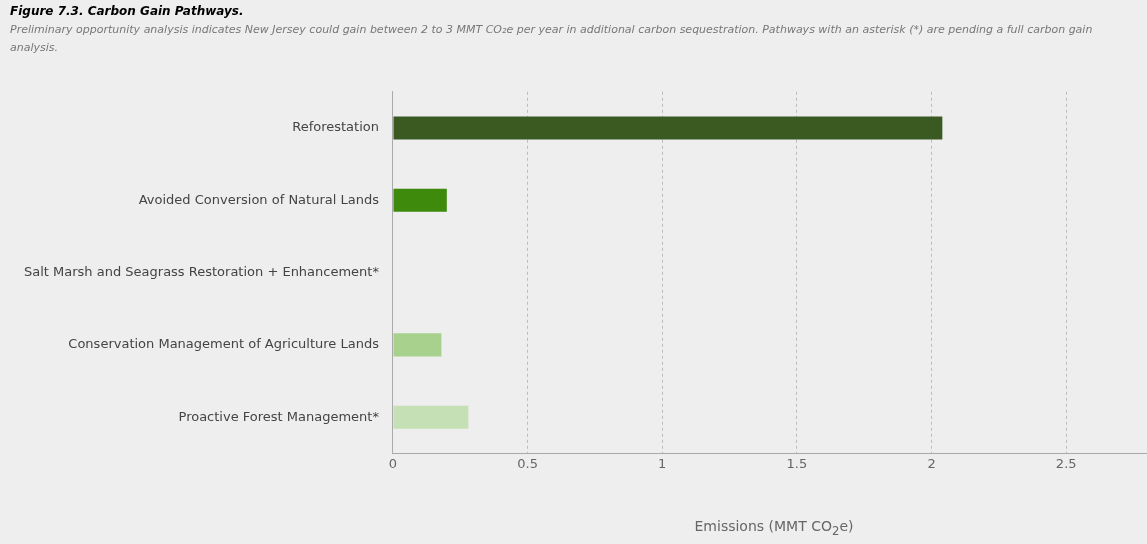 This screenshot has height=544, width=1147. I want to click on text: Figure 7.3. Carbon Gain Pathways., so click(127, 11).